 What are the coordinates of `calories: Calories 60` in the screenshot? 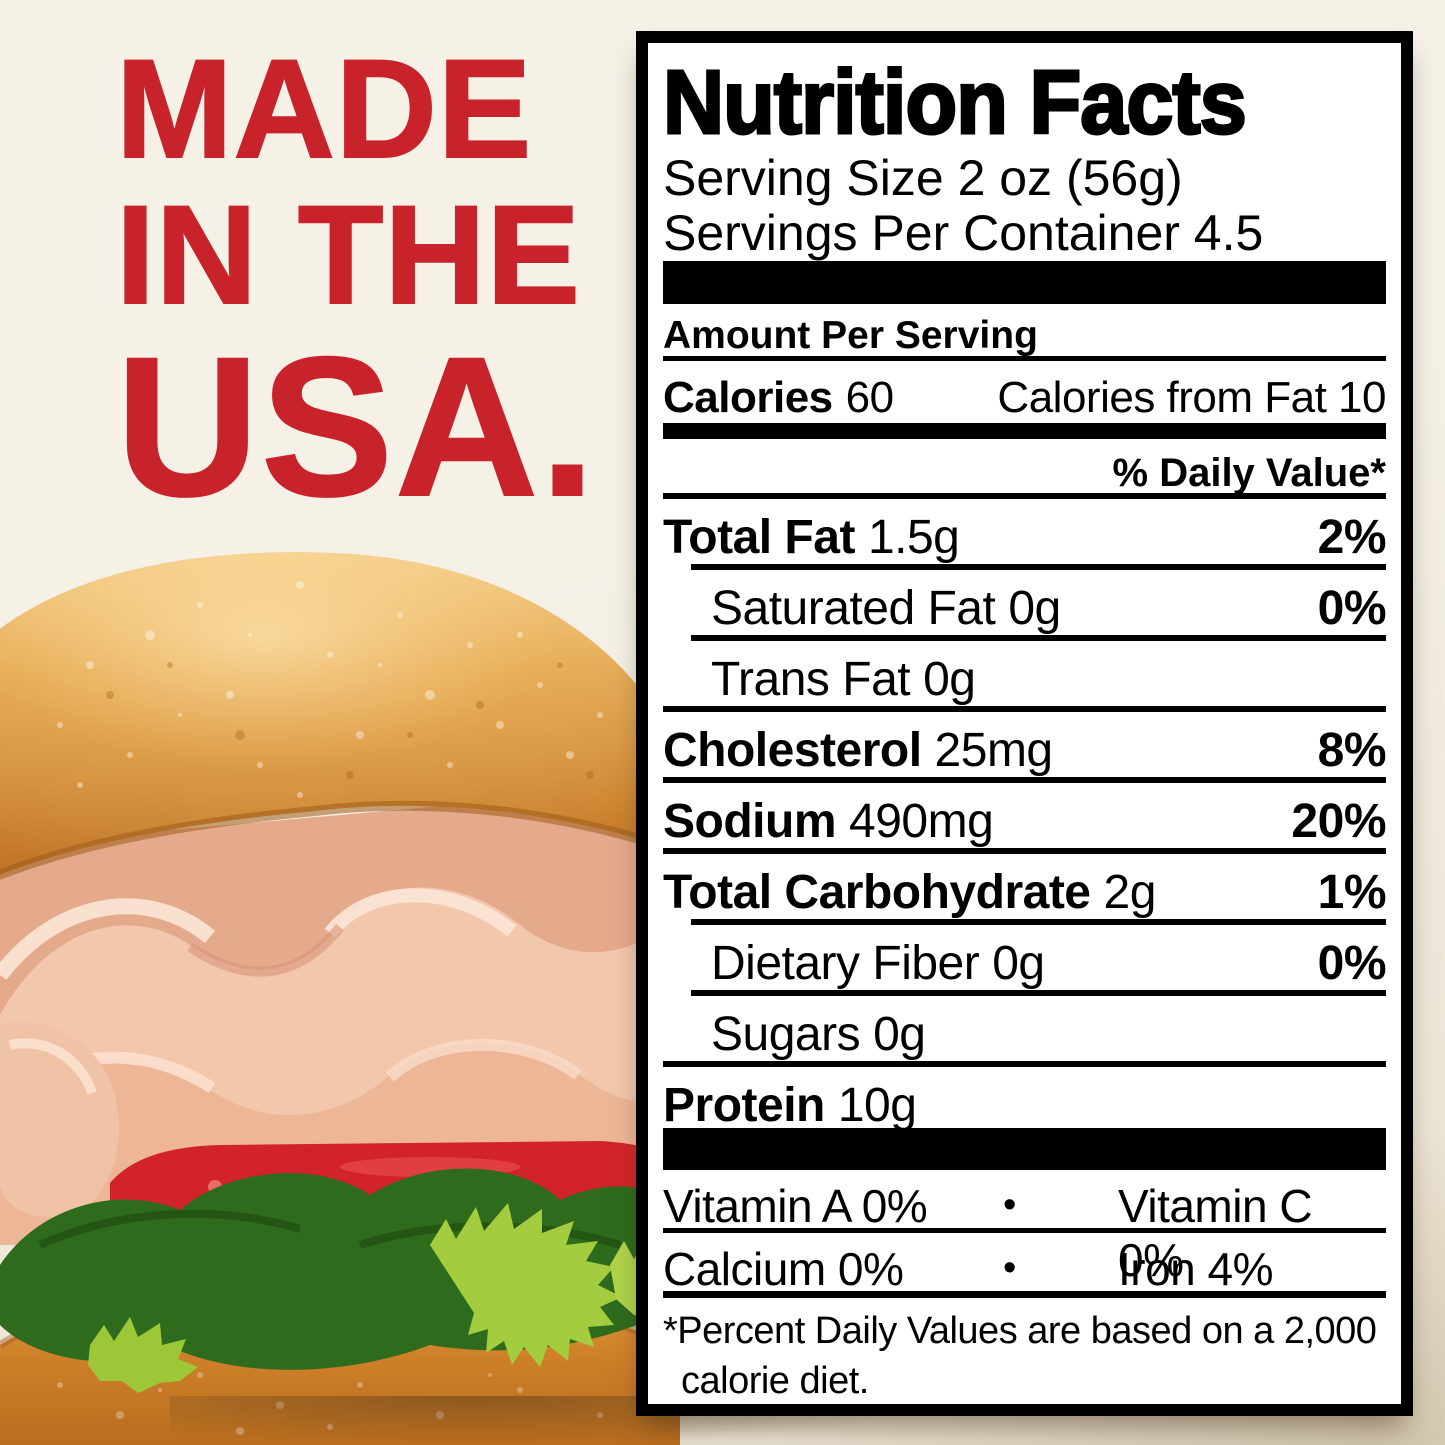 It's located at (778, 398).